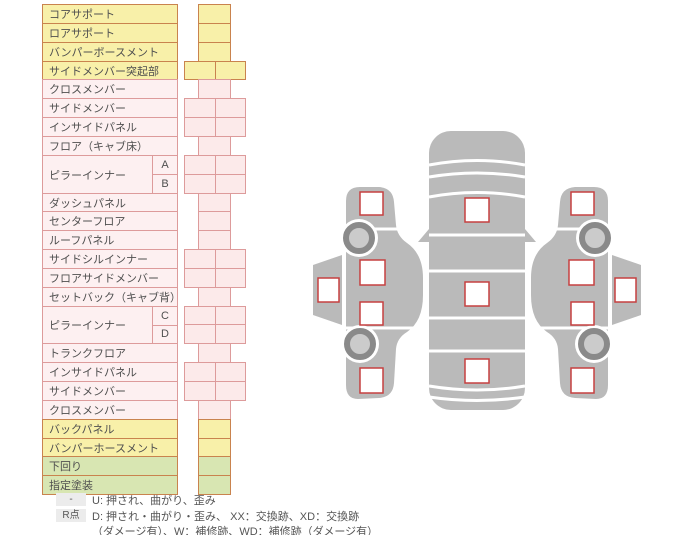  Describe the element at coordinates (594, 344) in the screenshot. I see `rear-wheel-right` at that location.